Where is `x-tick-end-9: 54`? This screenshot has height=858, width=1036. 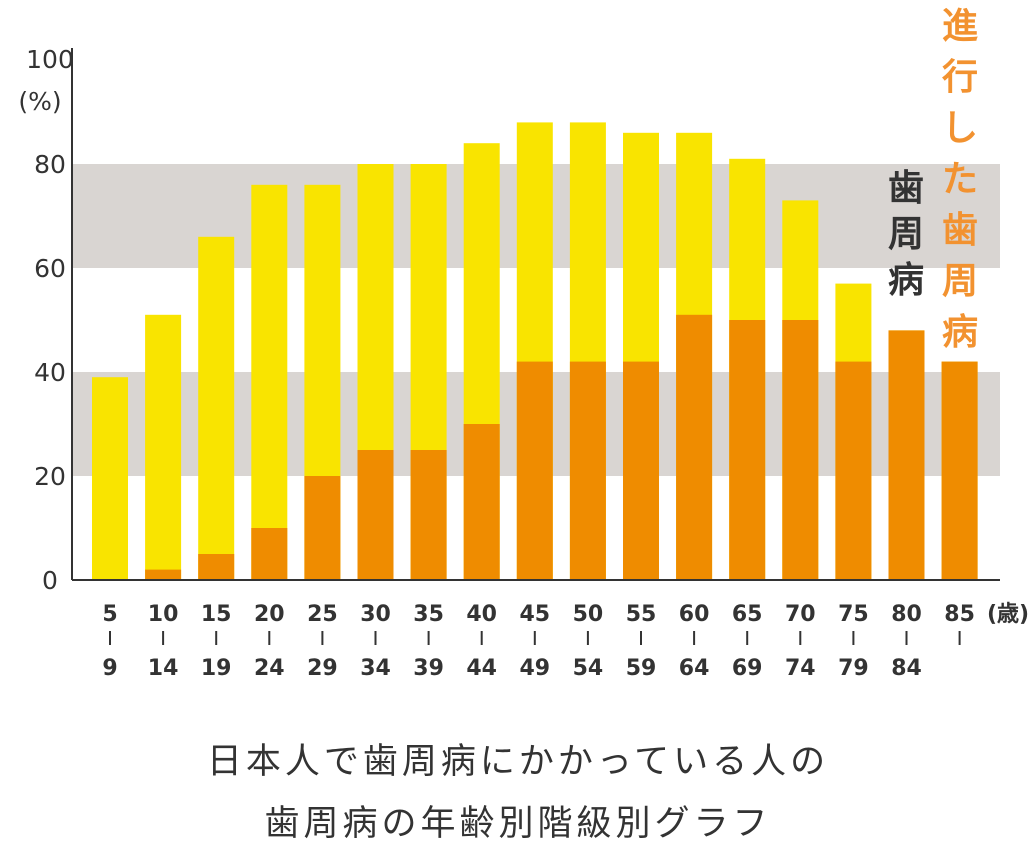
x-tick-end-9: 54 is located at coordinates (588, 668).